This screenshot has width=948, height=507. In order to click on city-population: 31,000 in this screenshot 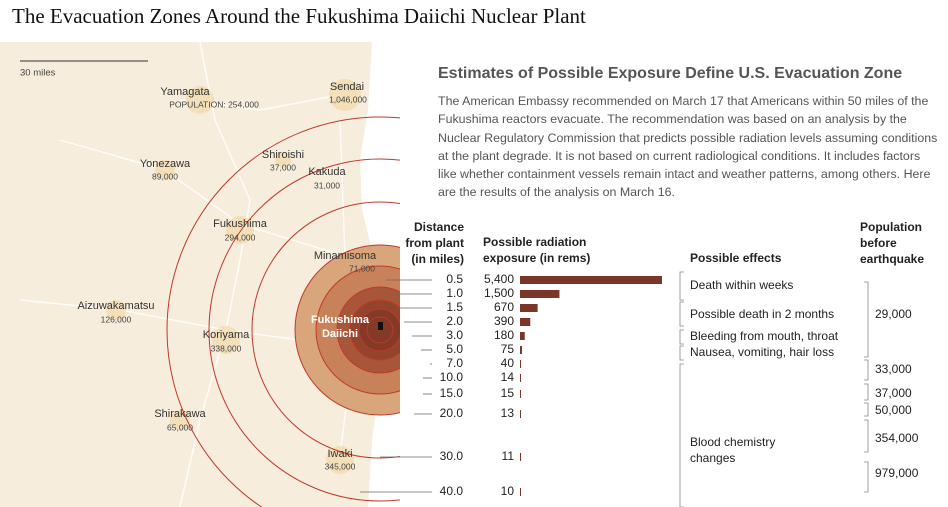, I will do `click(327, 185)`.